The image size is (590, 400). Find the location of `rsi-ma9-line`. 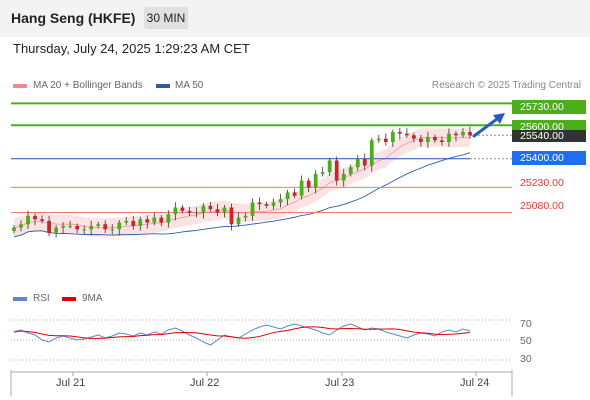

rsi-ma9-line is located at coordinates (242, 332).